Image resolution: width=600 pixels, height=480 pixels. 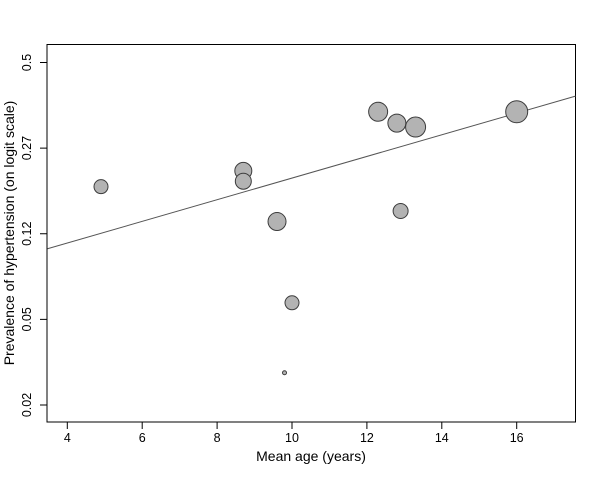 I want to click on x-tick-label: 8, so click(x=217, y=438).